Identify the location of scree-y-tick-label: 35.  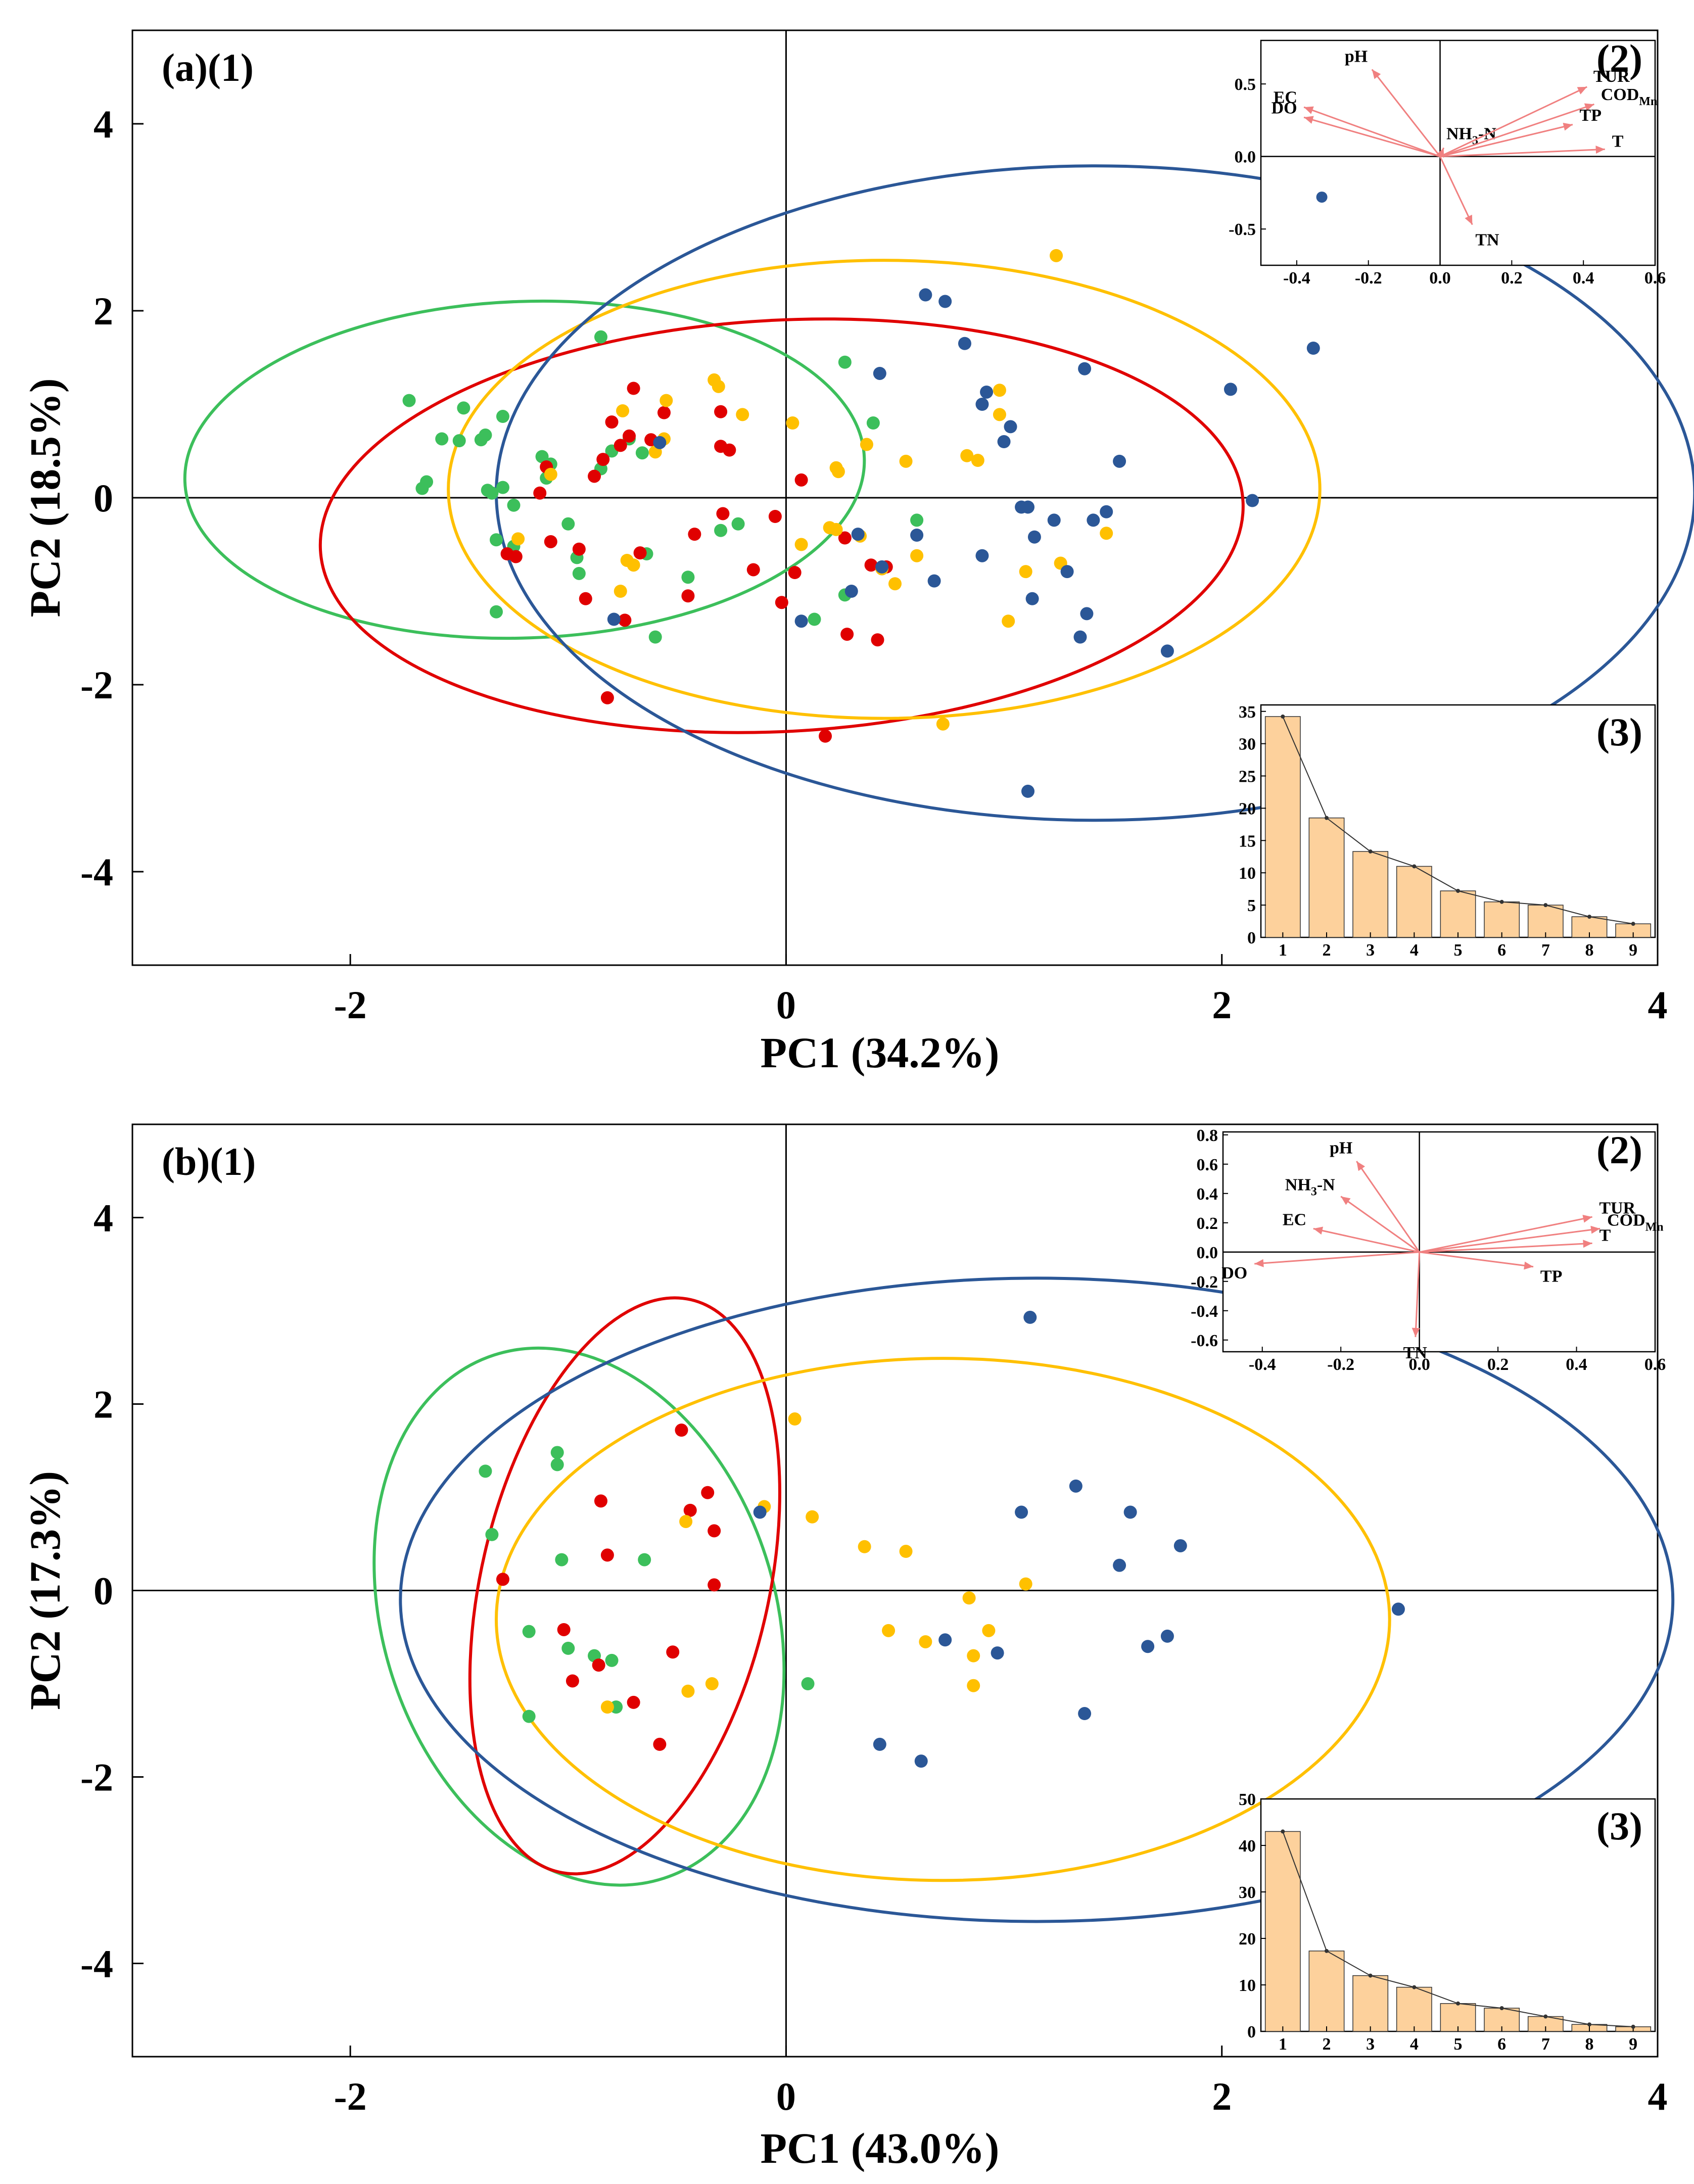
(1247, 713).